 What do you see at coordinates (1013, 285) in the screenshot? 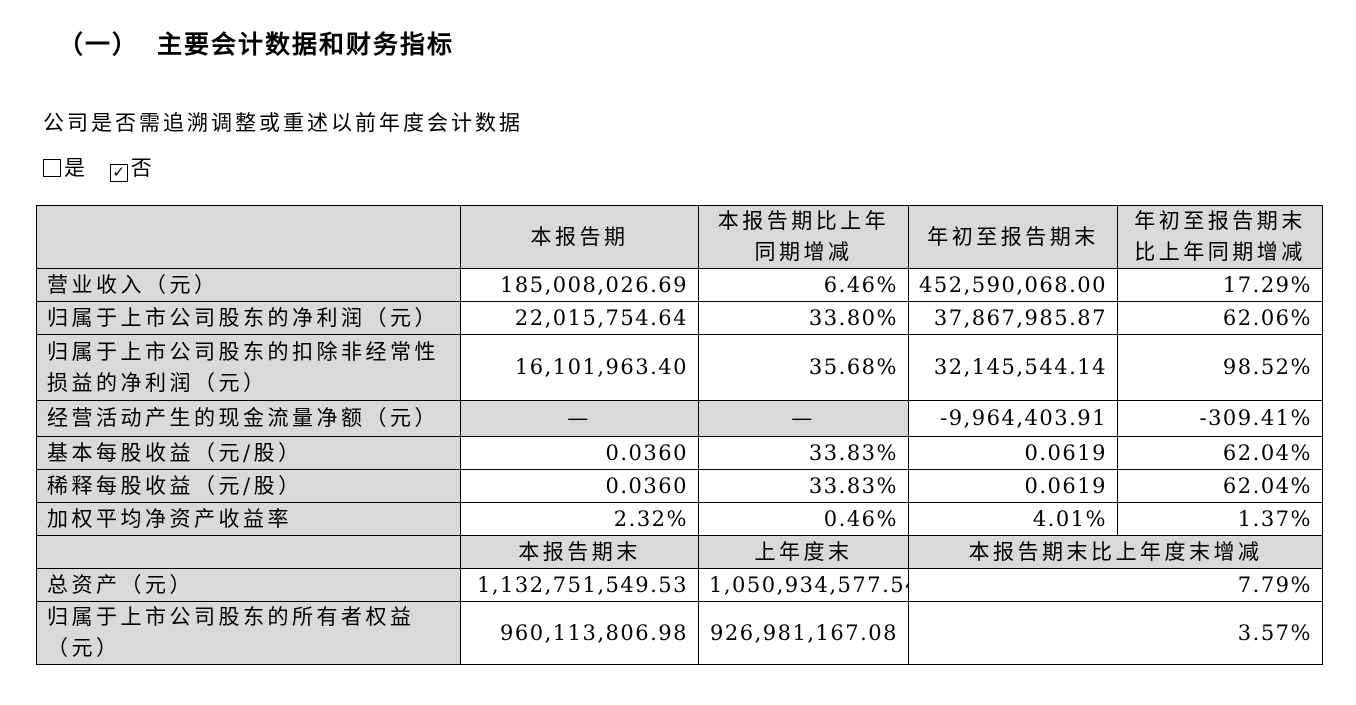
I see `value-cell: 452,590,068.00` at bounding box center [1013, 285].